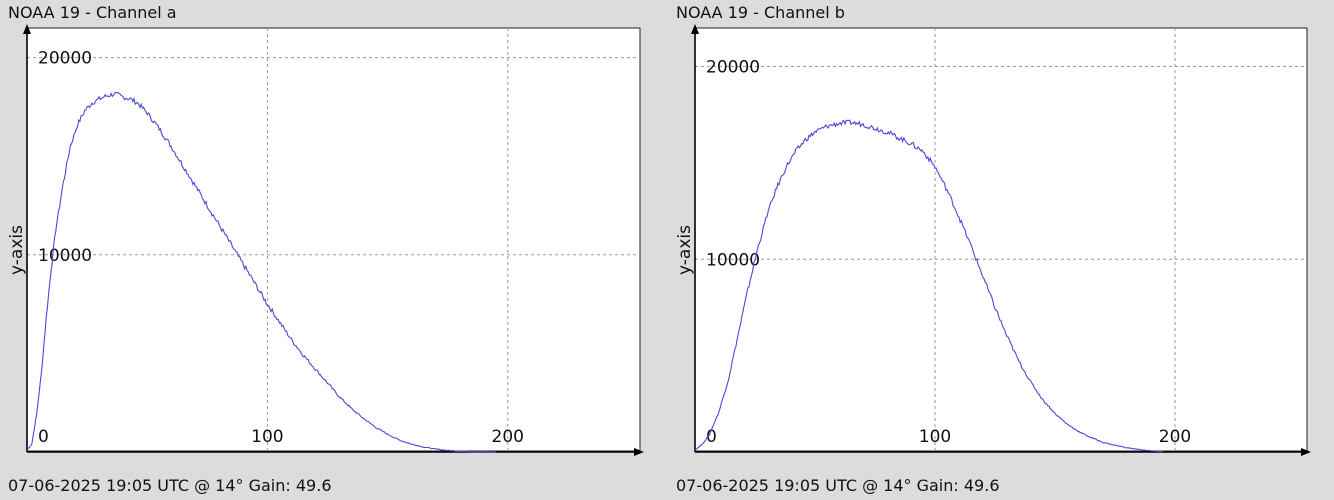 The width and height of the screenshot is (1334, 500). What do you see at coordinates (1175, 437) in the screenshot?
I see `chart-b-x-tick-label: 200` at bounding box center [1175, 437].